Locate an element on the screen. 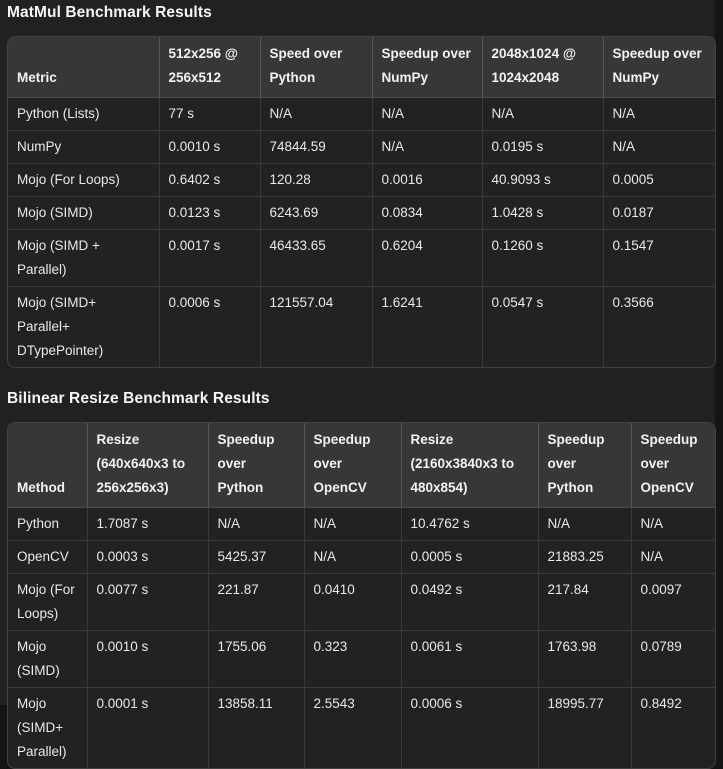 The width and height of the screenshot is (723, 769). value-cell: 5425.37 is located at coordinates (256, 557).